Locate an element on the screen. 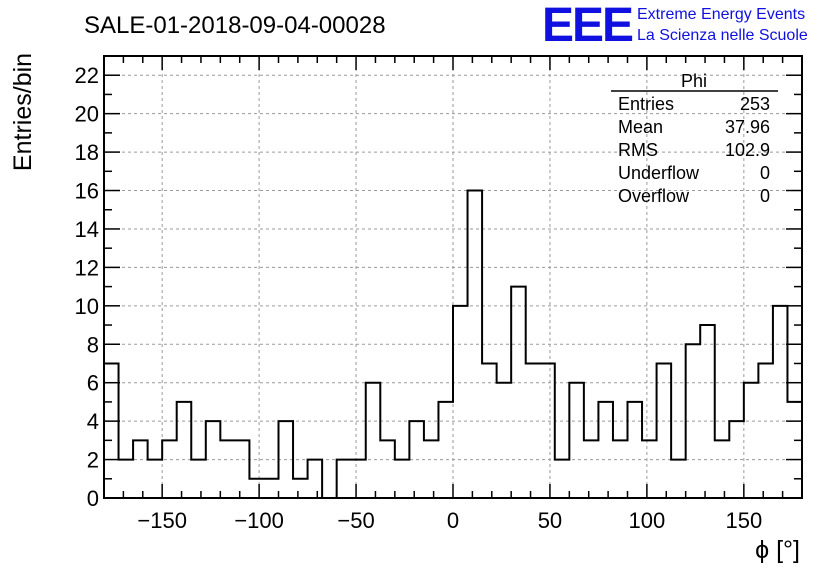 The height and width of the screenshot is (572, 836). y-tick-label: 22 is located at coordinates (87, 75).